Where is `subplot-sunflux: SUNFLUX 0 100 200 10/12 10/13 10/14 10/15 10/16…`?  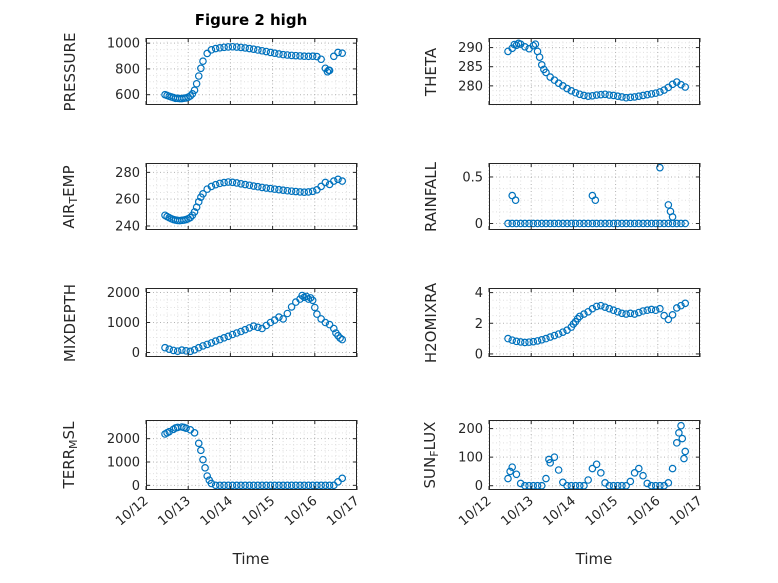 subplot-sunflux: SUNFLUX 0 100 200 10/12 10/13 10/14 10/15 10/16… is located at coordinates (563, 474).